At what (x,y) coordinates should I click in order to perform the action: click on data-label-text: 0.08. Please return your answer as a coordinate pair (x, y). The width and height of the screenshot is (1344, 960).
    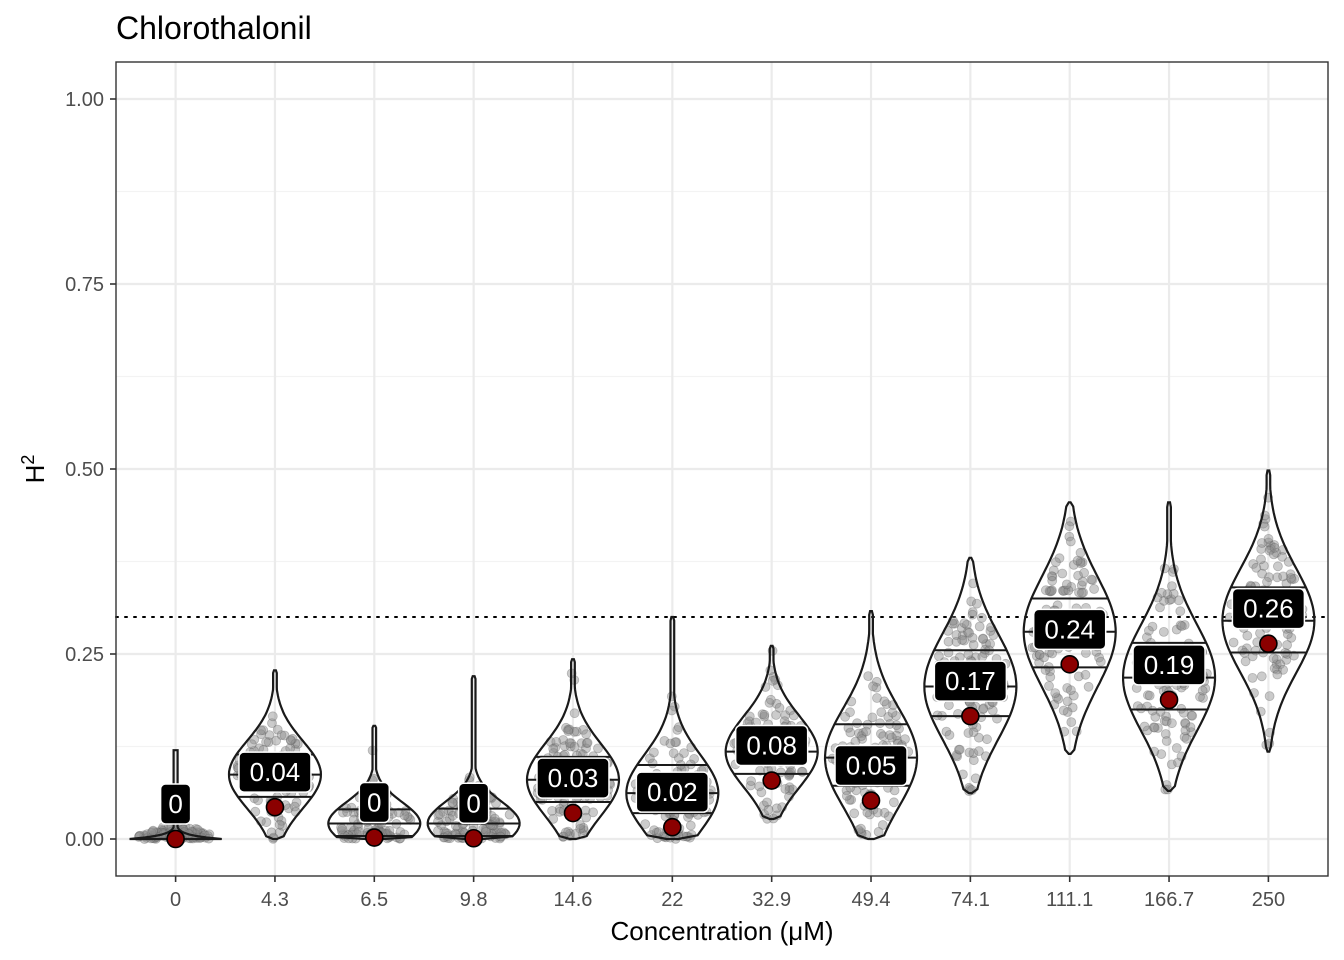
    Looking at the image, I should click on (771, 746).